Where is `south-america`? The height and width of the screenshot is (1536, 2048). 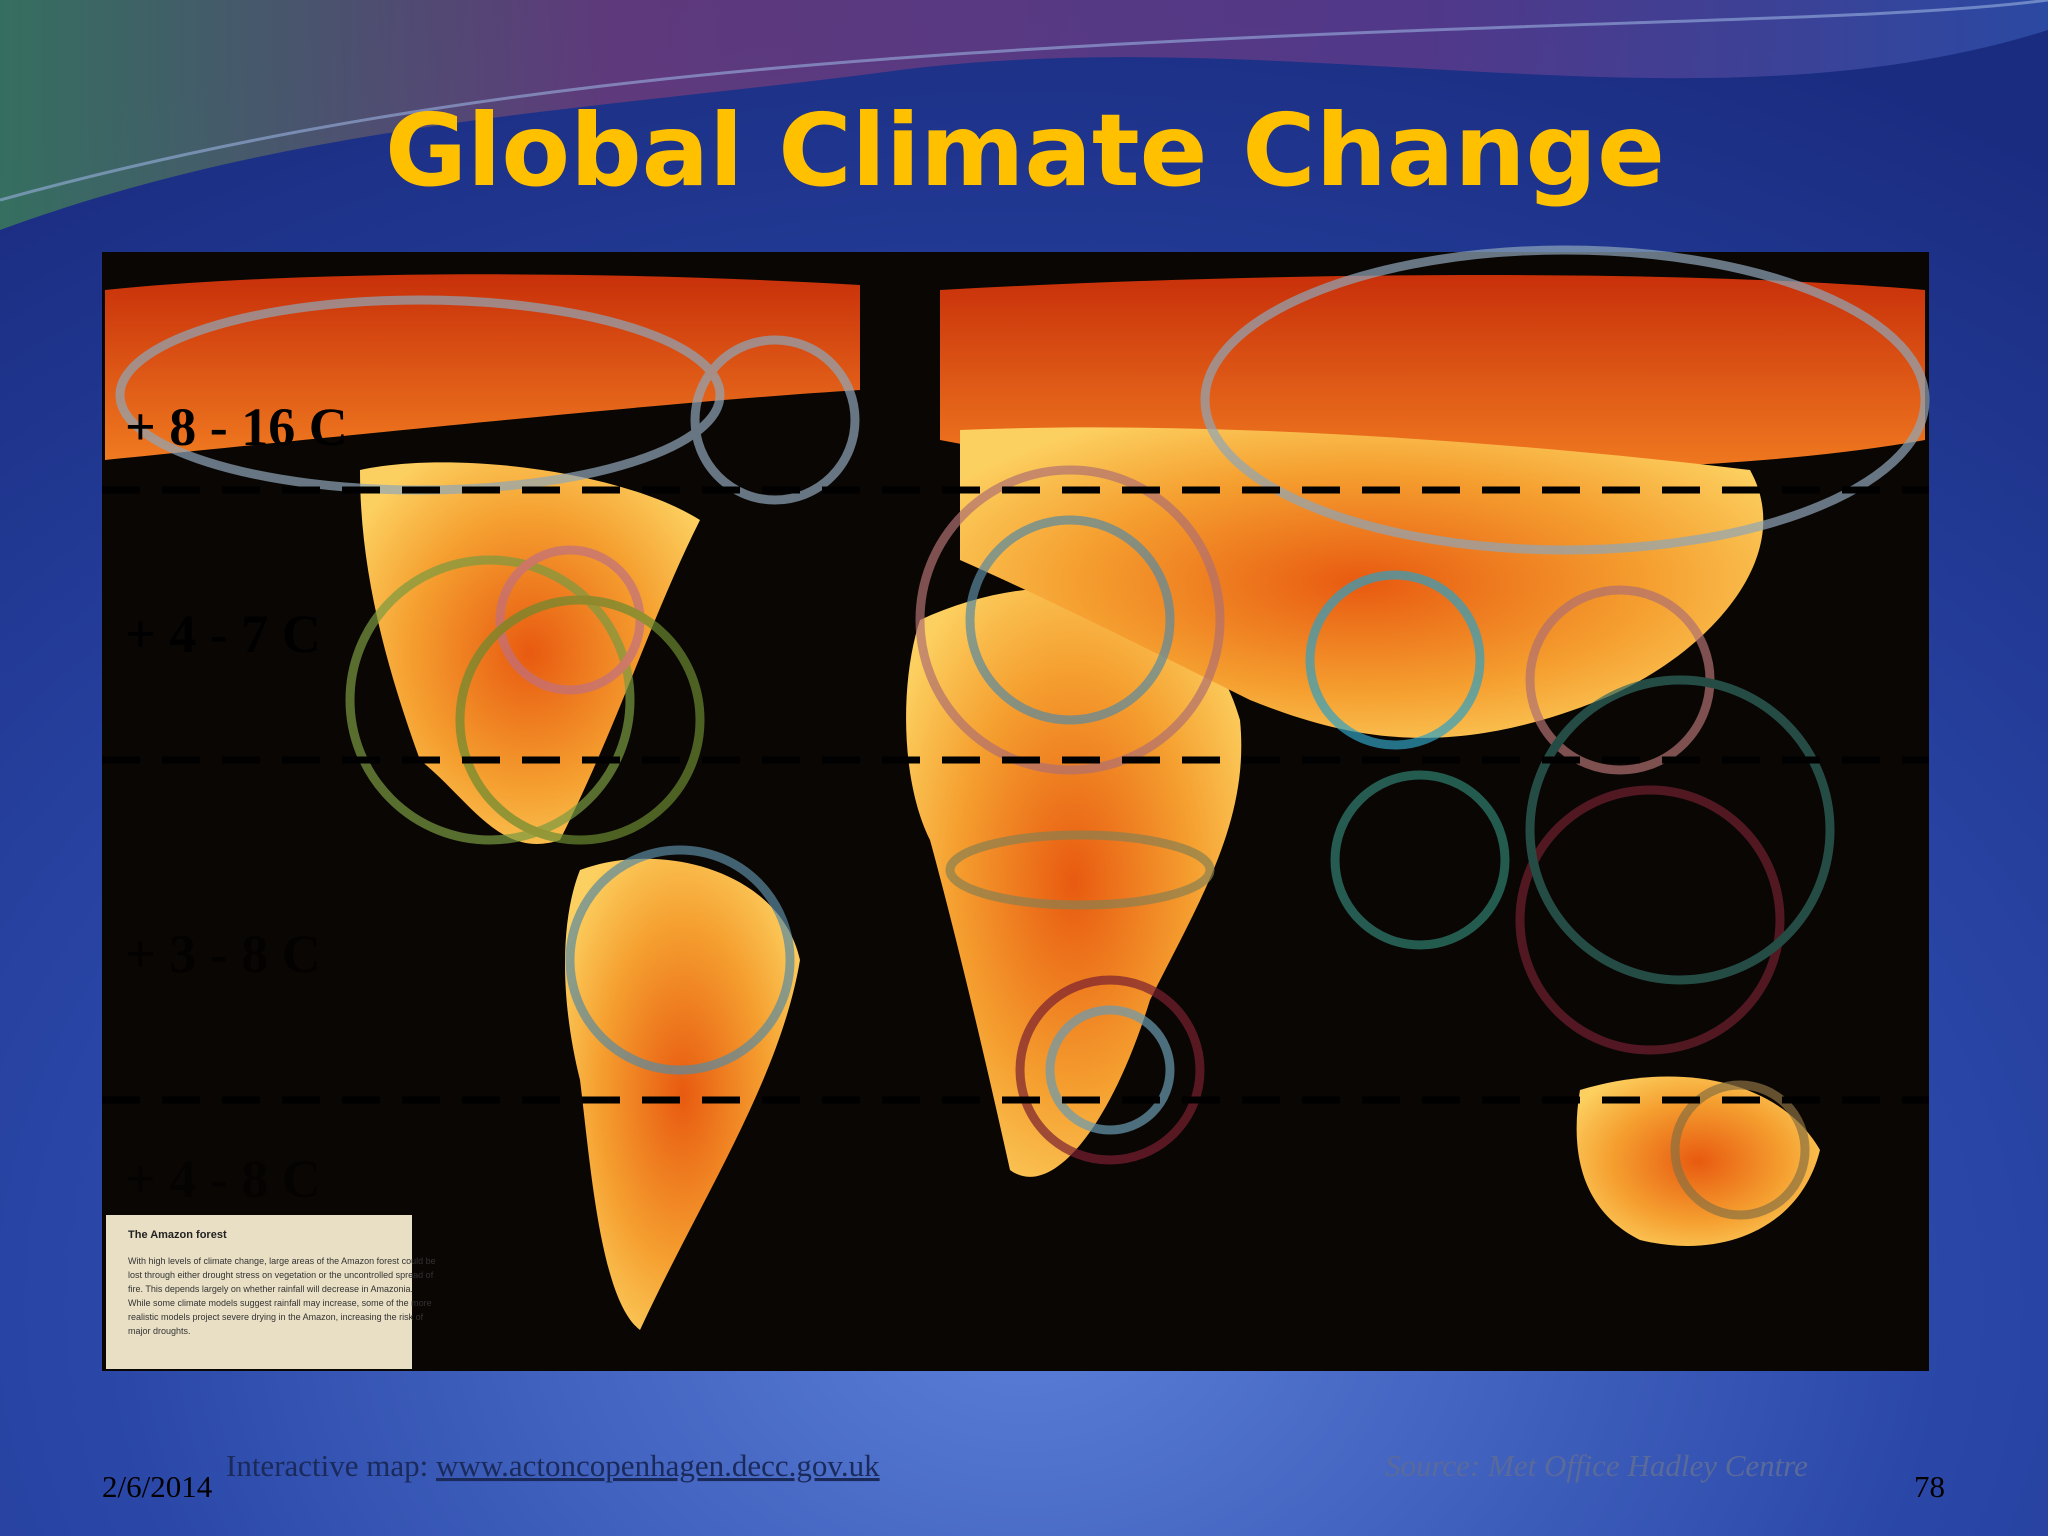 south-america is located at coordinates (682, 1094).